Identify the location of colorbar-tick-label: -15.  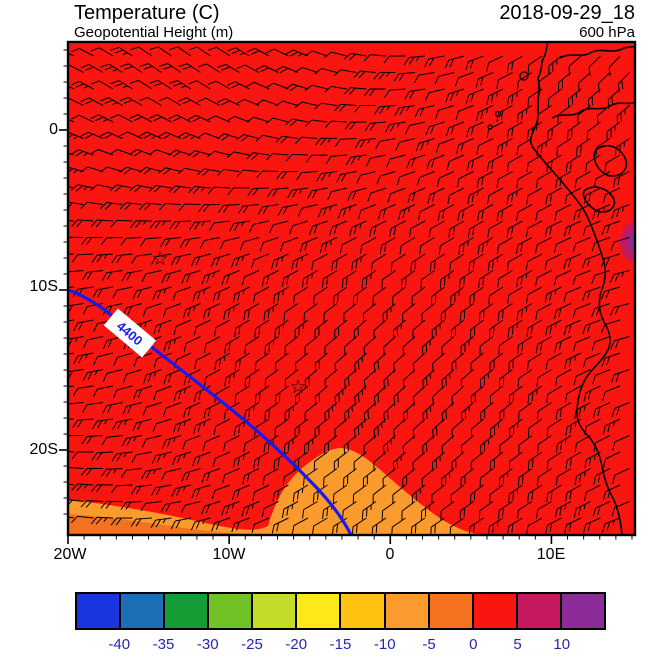
(340, 644).